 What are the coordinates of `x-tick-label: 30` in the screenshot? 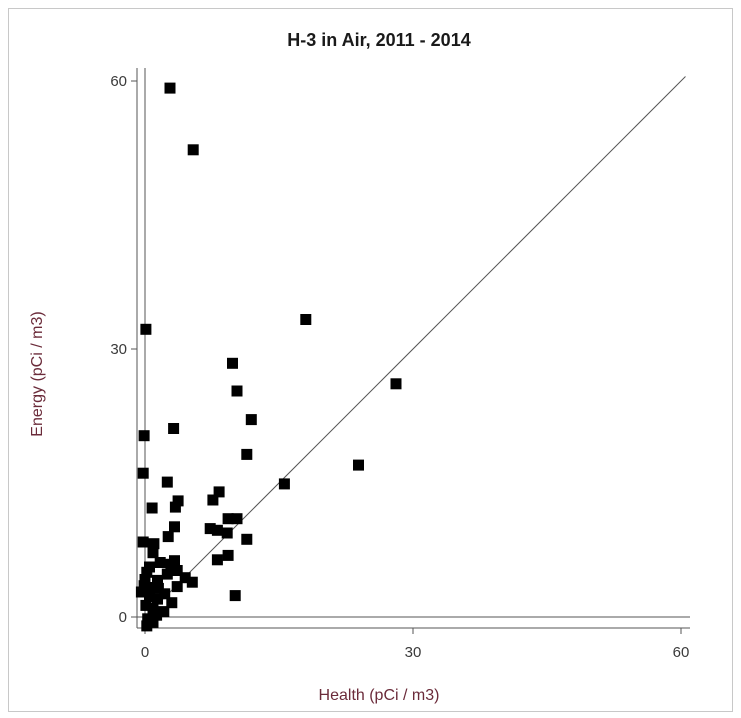 It's located at (413, 652).